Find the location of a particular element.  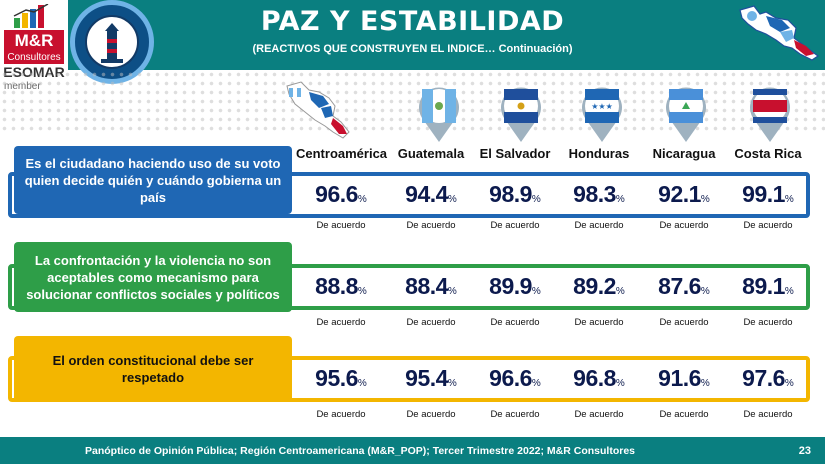

sublabel-r3-c6: De acuerdo is located at coordinates (768, 414).